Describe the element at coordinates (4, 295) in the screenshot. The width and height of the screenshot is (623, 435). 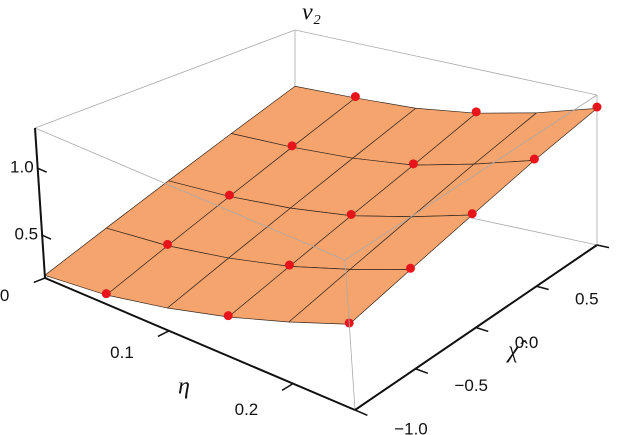
I see `x-tick-label: 0.0` at that location.